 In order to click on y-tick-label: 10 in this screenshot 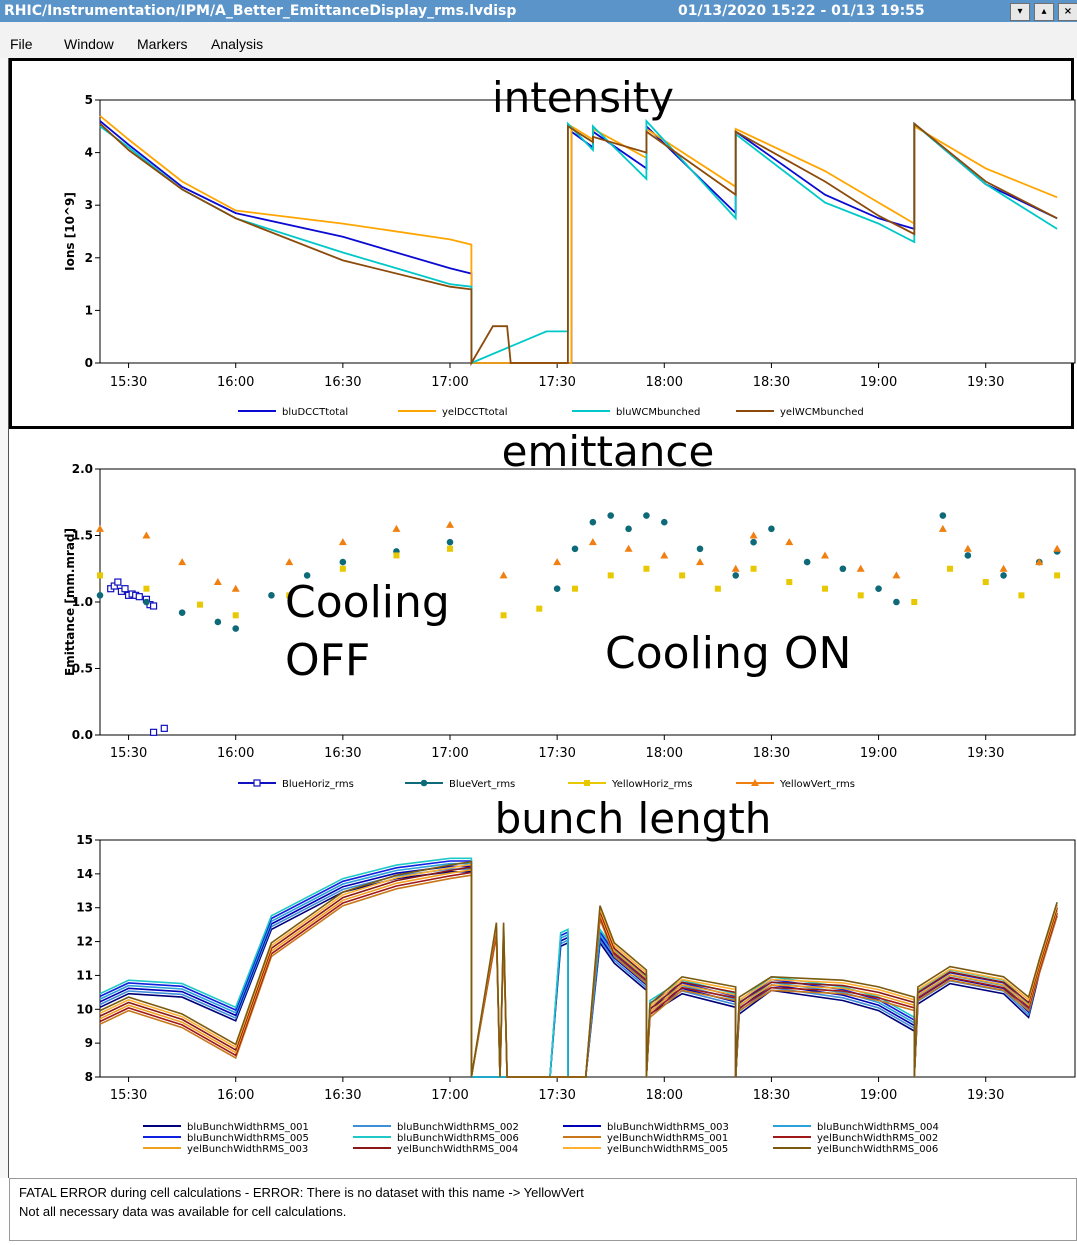, I will do `click(84, 1009)`.